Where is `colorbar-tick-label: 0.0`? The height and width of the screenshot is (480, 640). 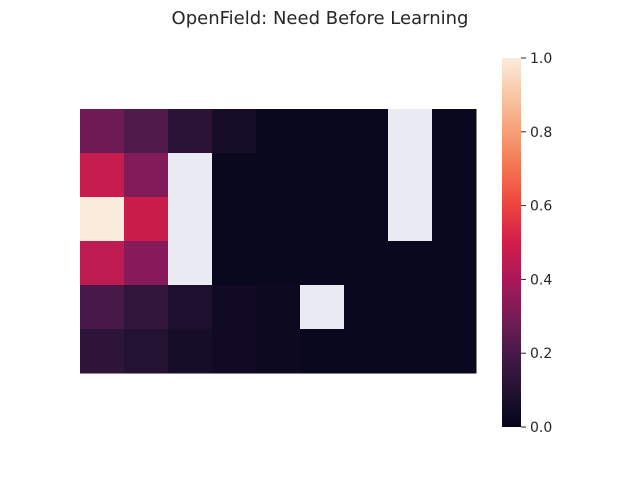
colorbar-tick-label: 0.0 is located at coordinates (541, 428).